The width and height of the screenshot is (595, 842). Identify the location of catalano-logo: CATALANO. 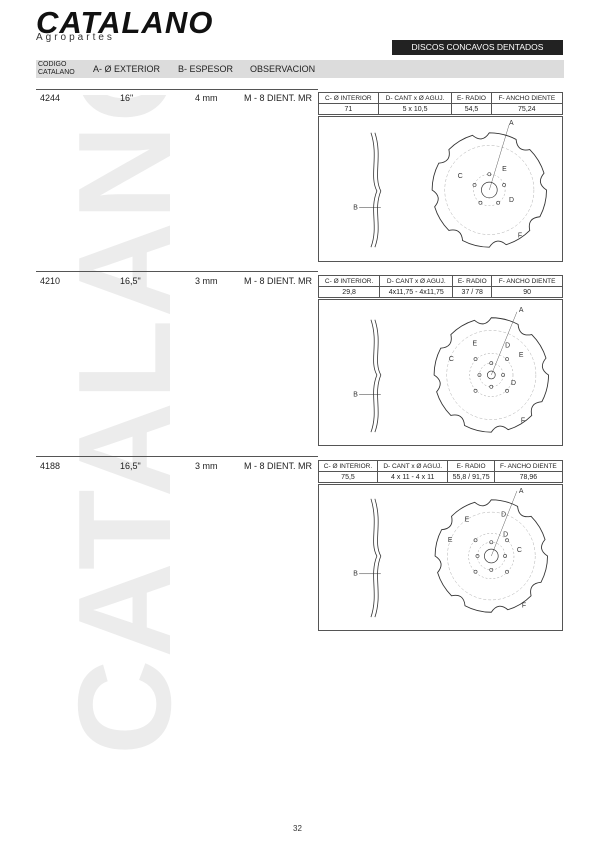
(124, 23).